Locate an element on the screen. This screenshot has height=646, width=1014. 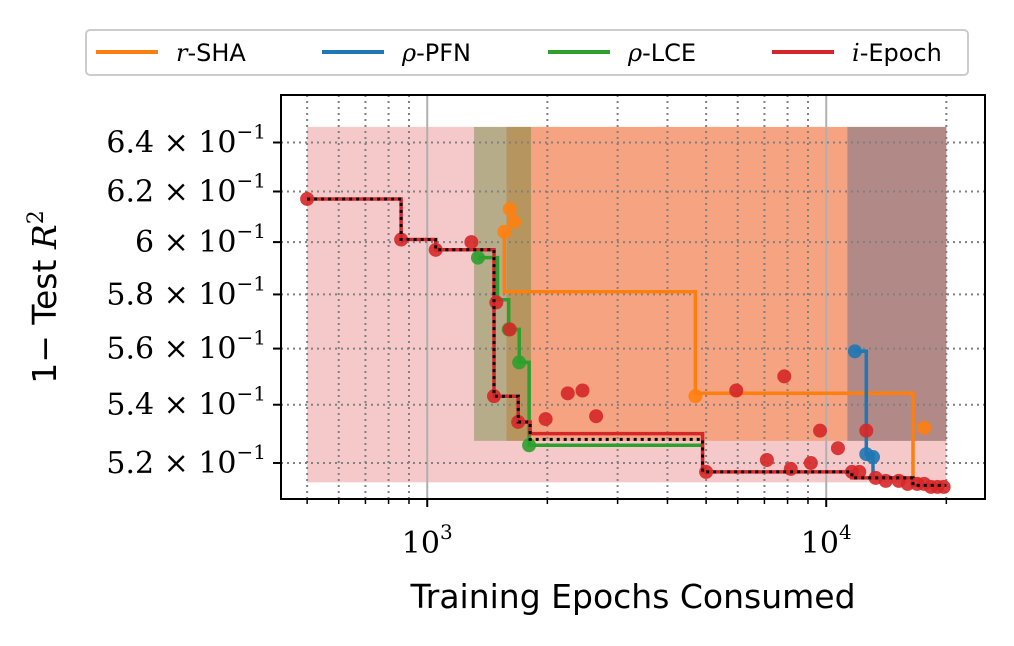
lce-shade is located at coordinates (503, 283).